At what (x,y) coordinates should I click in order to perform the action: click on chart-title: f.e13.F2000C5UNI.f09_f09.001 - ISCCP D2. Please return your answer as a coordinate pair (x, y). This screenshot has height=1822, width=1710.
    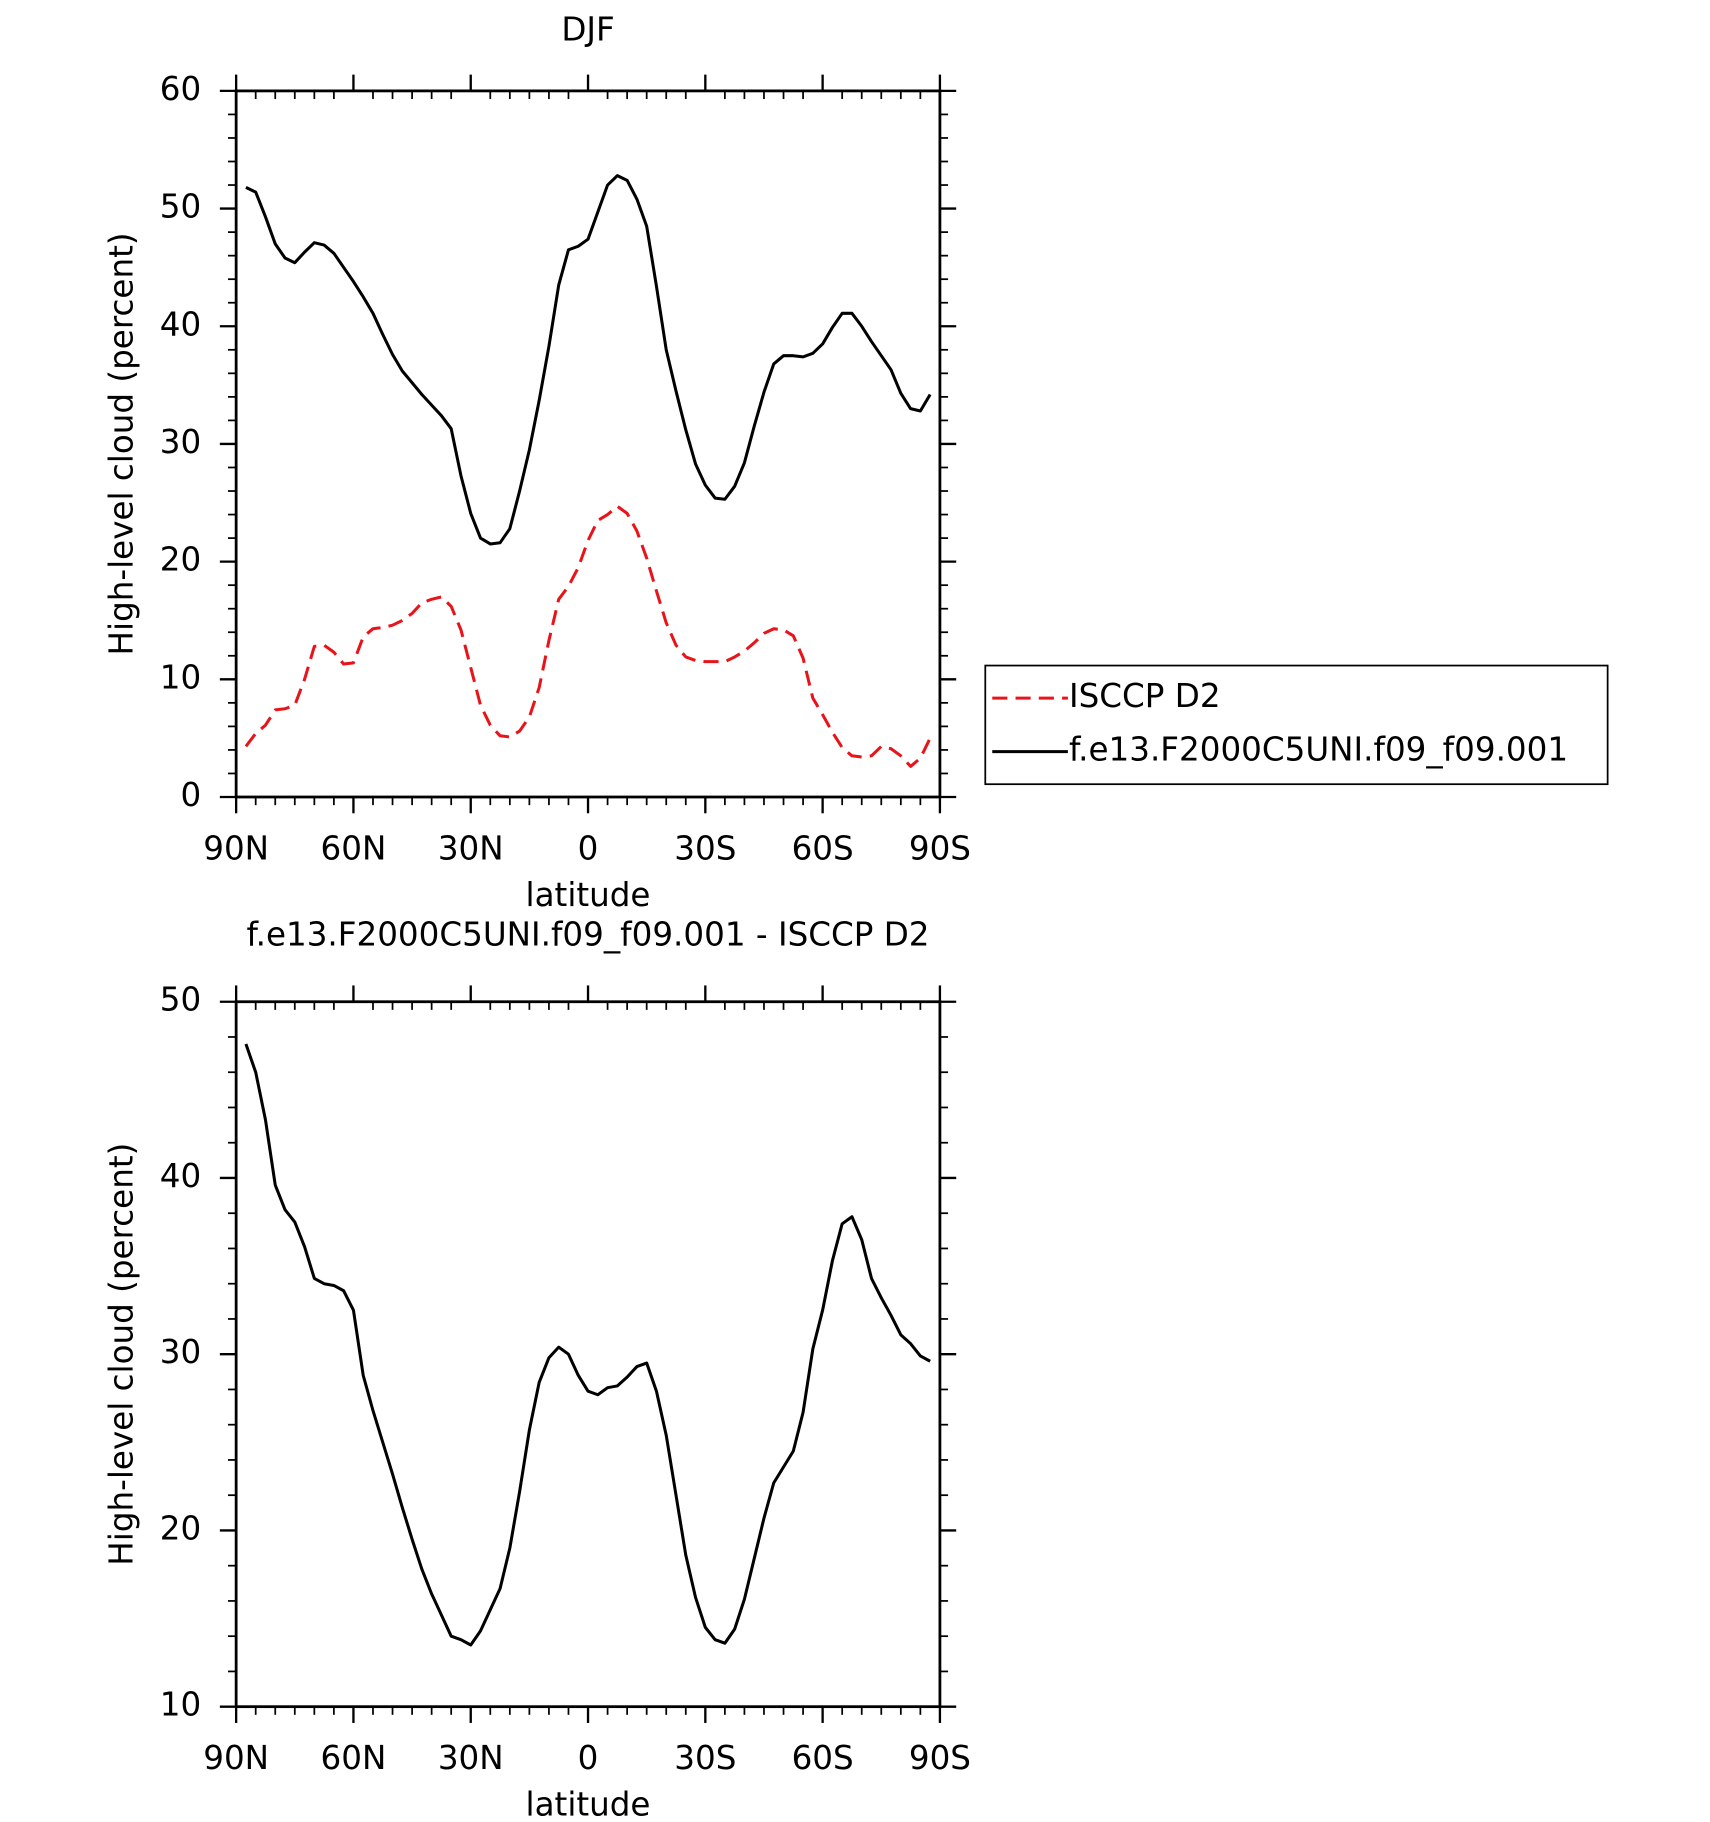
    Looking at the image, I should click on (588, 935).